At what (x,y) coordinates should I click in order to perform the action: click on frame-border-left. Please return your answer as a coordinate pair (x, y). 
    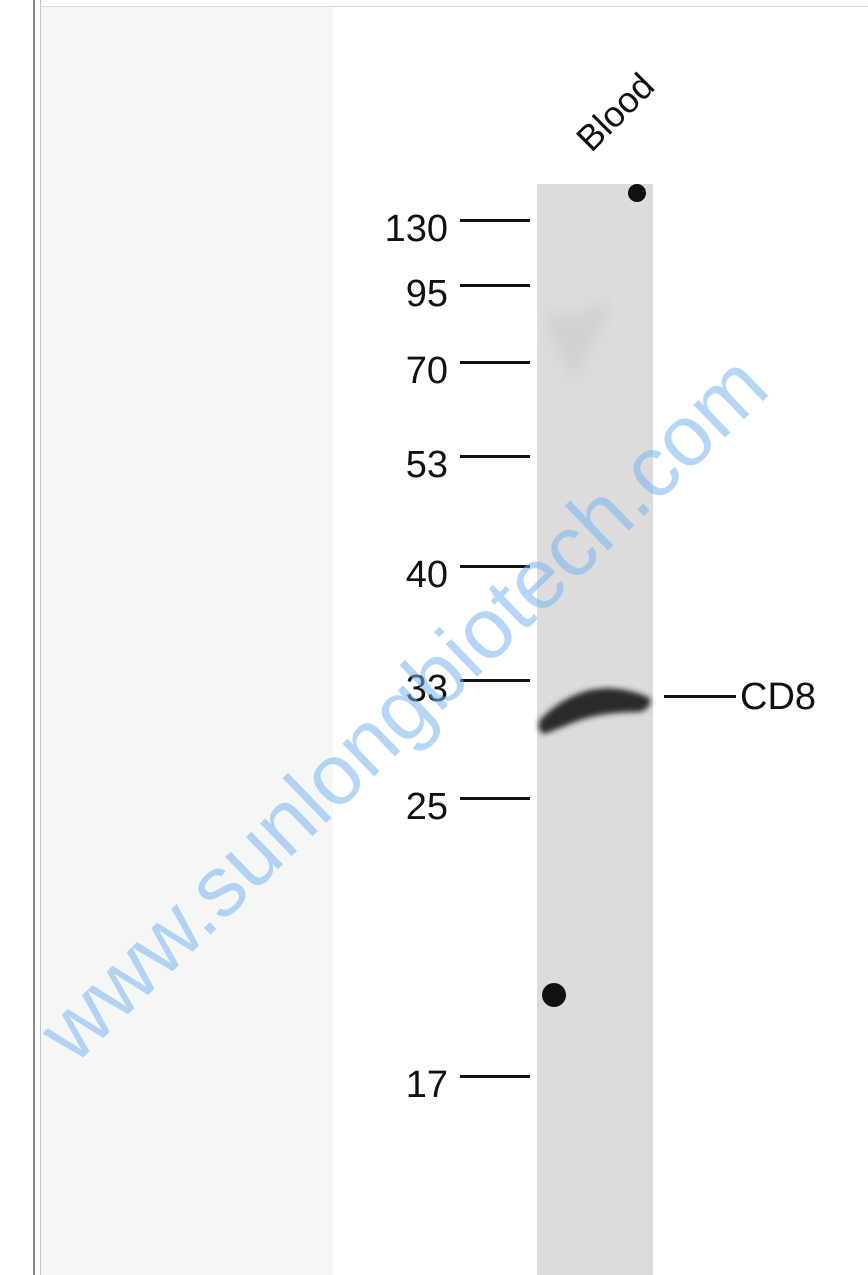
    Looking at the image, I should click on (34, 637).